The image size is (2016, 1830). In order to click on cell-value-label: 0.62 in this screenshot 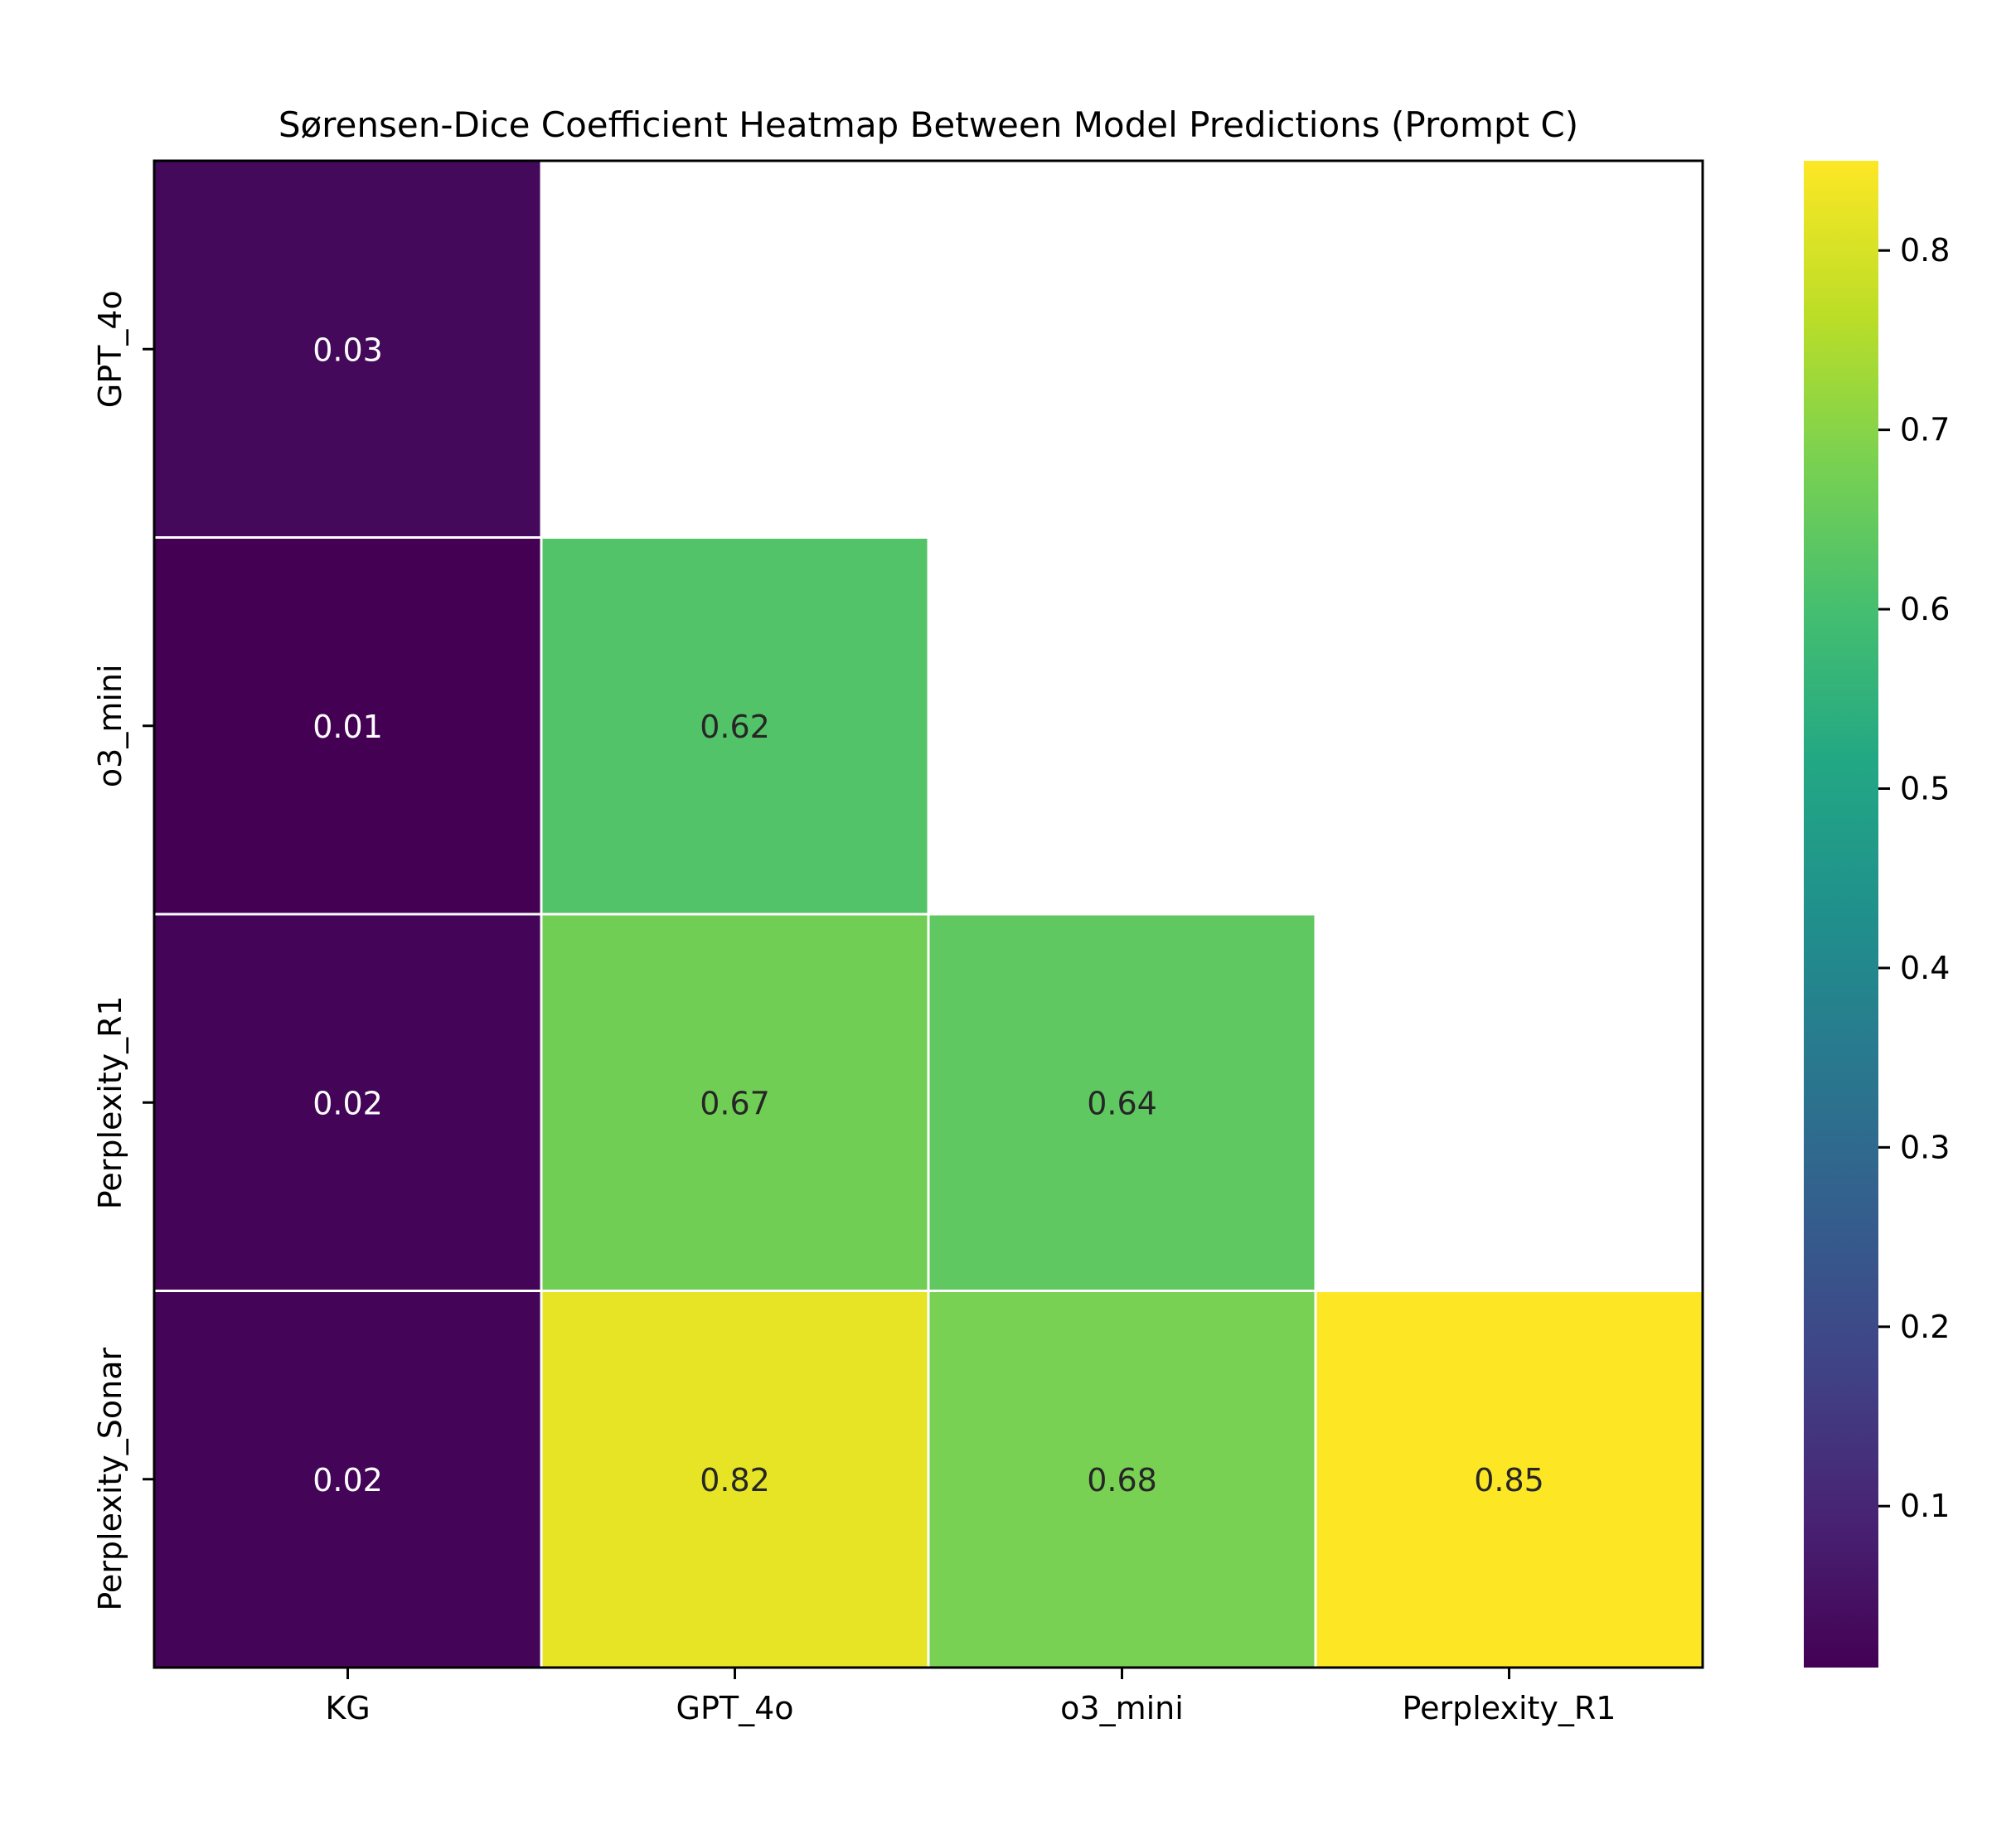, I will do `click(735, 727)`.